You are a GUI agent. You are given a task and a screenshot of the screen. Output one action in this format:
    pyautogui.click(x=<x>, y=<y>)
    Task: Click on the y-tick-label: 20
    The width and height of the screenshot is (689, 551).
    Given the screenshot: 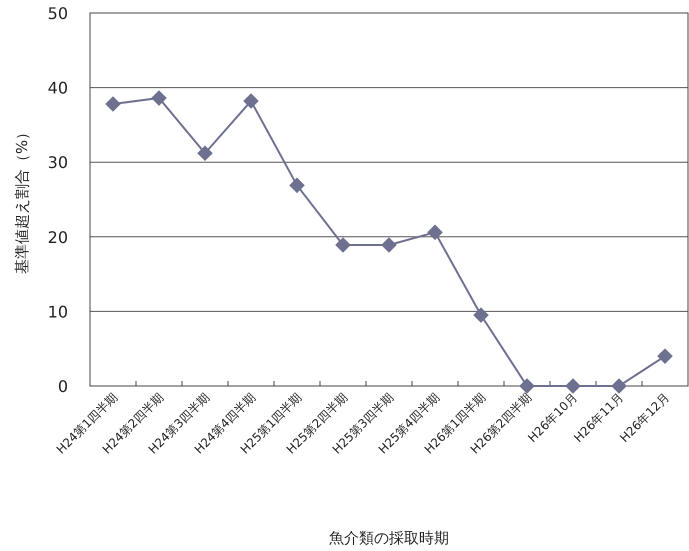 What is the action you would take?
    pyautogui.click(x=58, y=237)
    